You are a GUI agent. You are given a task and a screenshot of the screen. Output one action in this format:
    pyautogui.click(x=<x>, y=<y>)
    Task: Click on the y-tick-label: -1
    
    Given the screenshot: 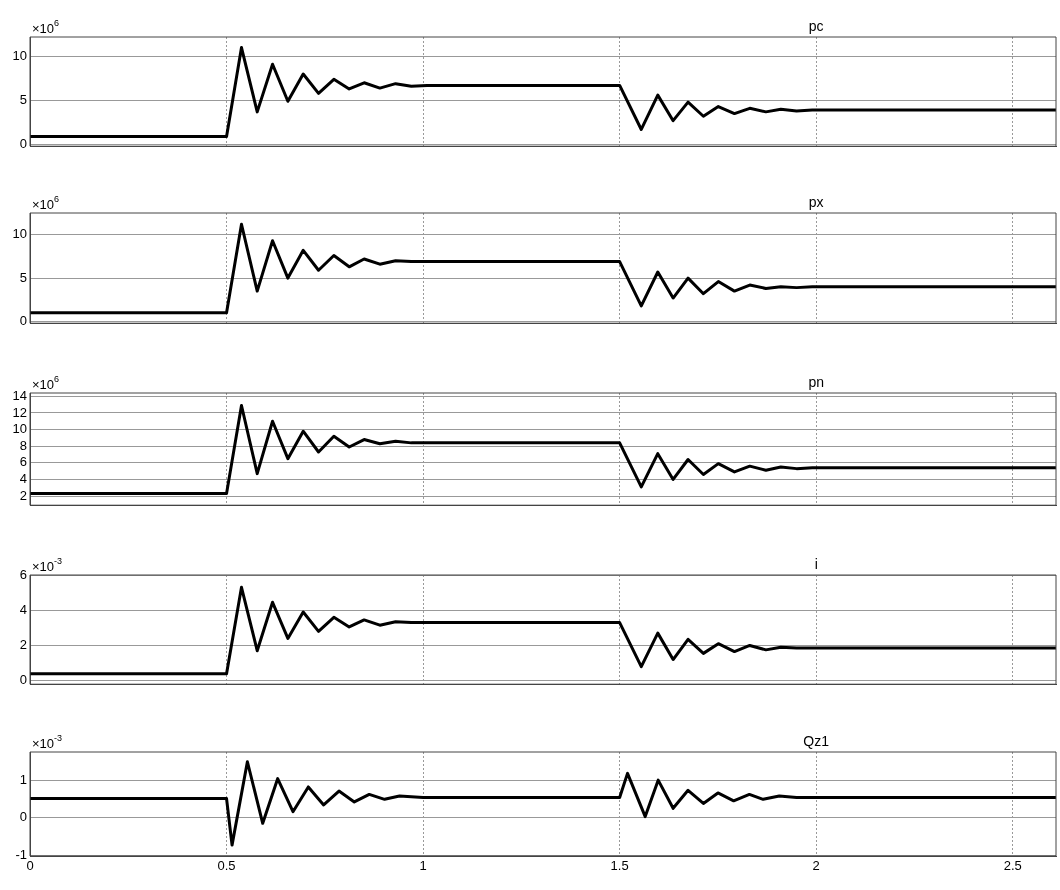 What is the action you would take?
    pyautogui.click(x=21, y=854)
    